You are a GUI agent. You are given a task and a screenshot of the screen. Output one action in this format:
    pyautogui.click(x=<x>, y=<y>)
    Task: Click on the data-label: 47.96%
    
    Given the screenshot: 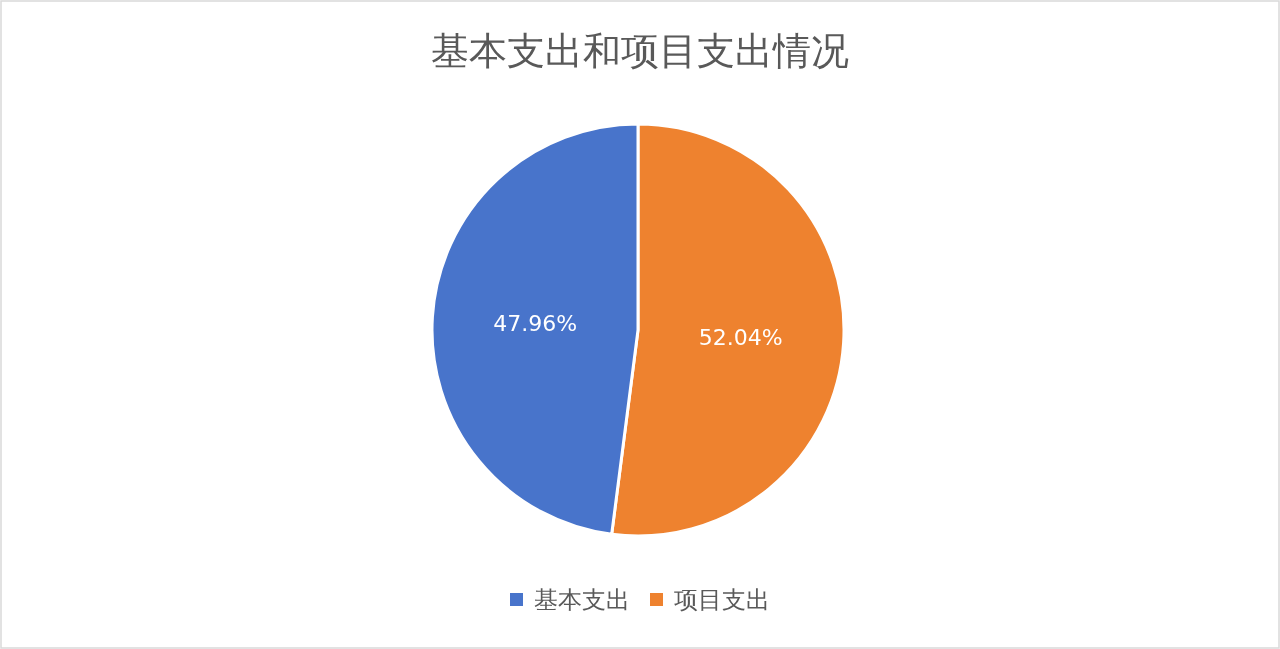 What is the action you would take?
    pyautogui.click(x=535, y=324)
    